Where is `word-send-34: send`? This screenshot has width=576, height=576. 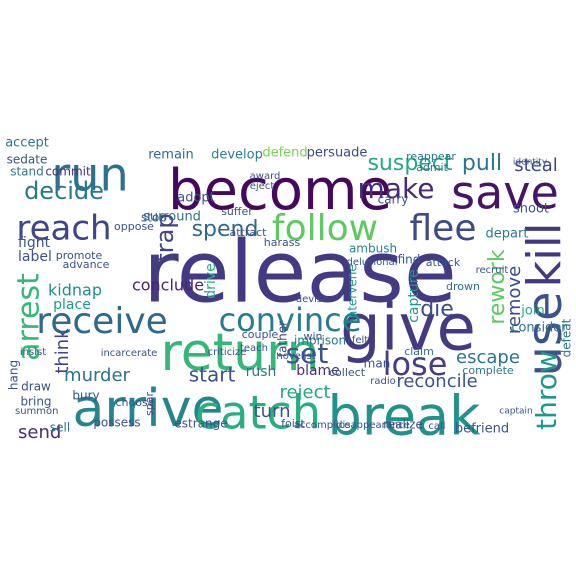
word-send-34: send is located at coordinates (39, 432).